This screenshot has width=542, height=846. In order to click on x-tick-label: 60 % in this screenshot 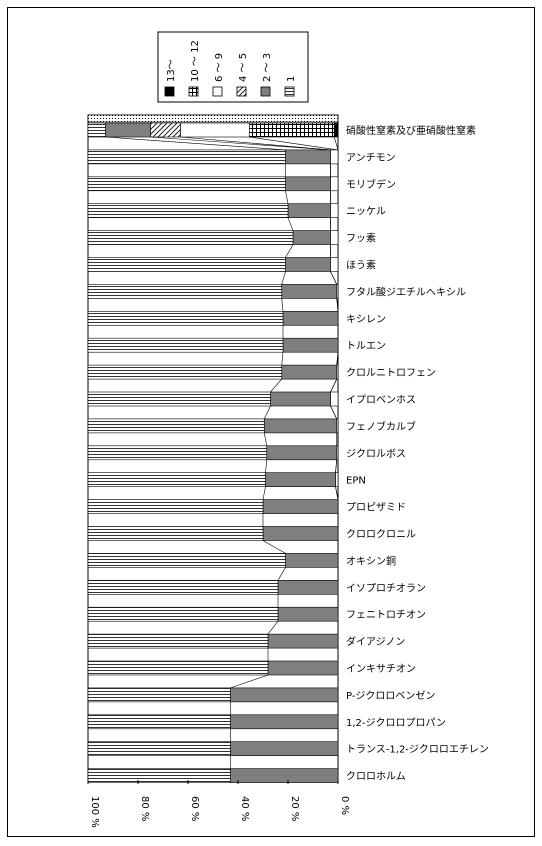, I will do `click(194, 808)`.